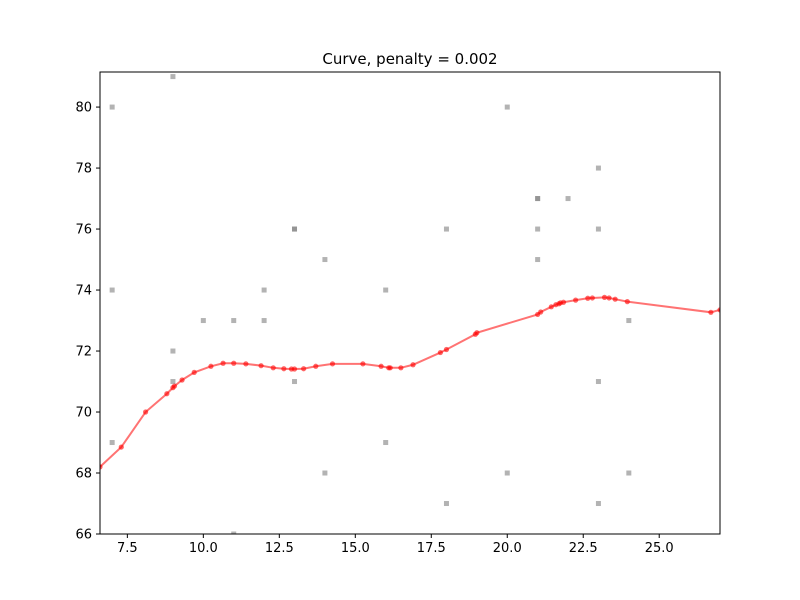 This screenshot has width=800, height=600. I want to click on x-tick-label: 10.0, so click(203, 548).